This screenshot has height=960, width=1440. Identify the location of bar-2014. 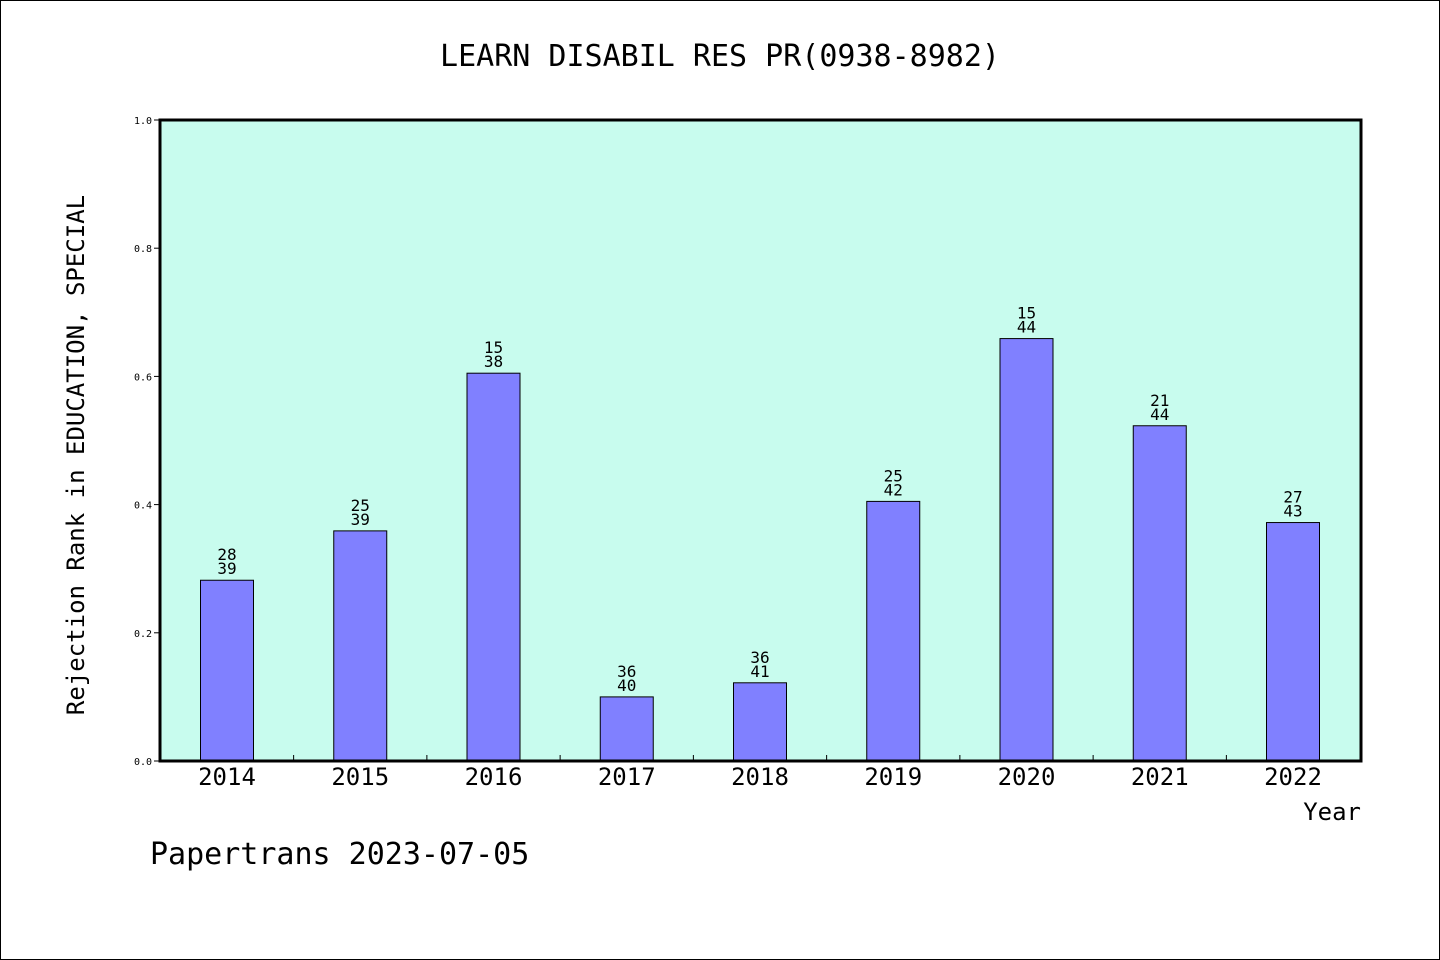
(227, 670).